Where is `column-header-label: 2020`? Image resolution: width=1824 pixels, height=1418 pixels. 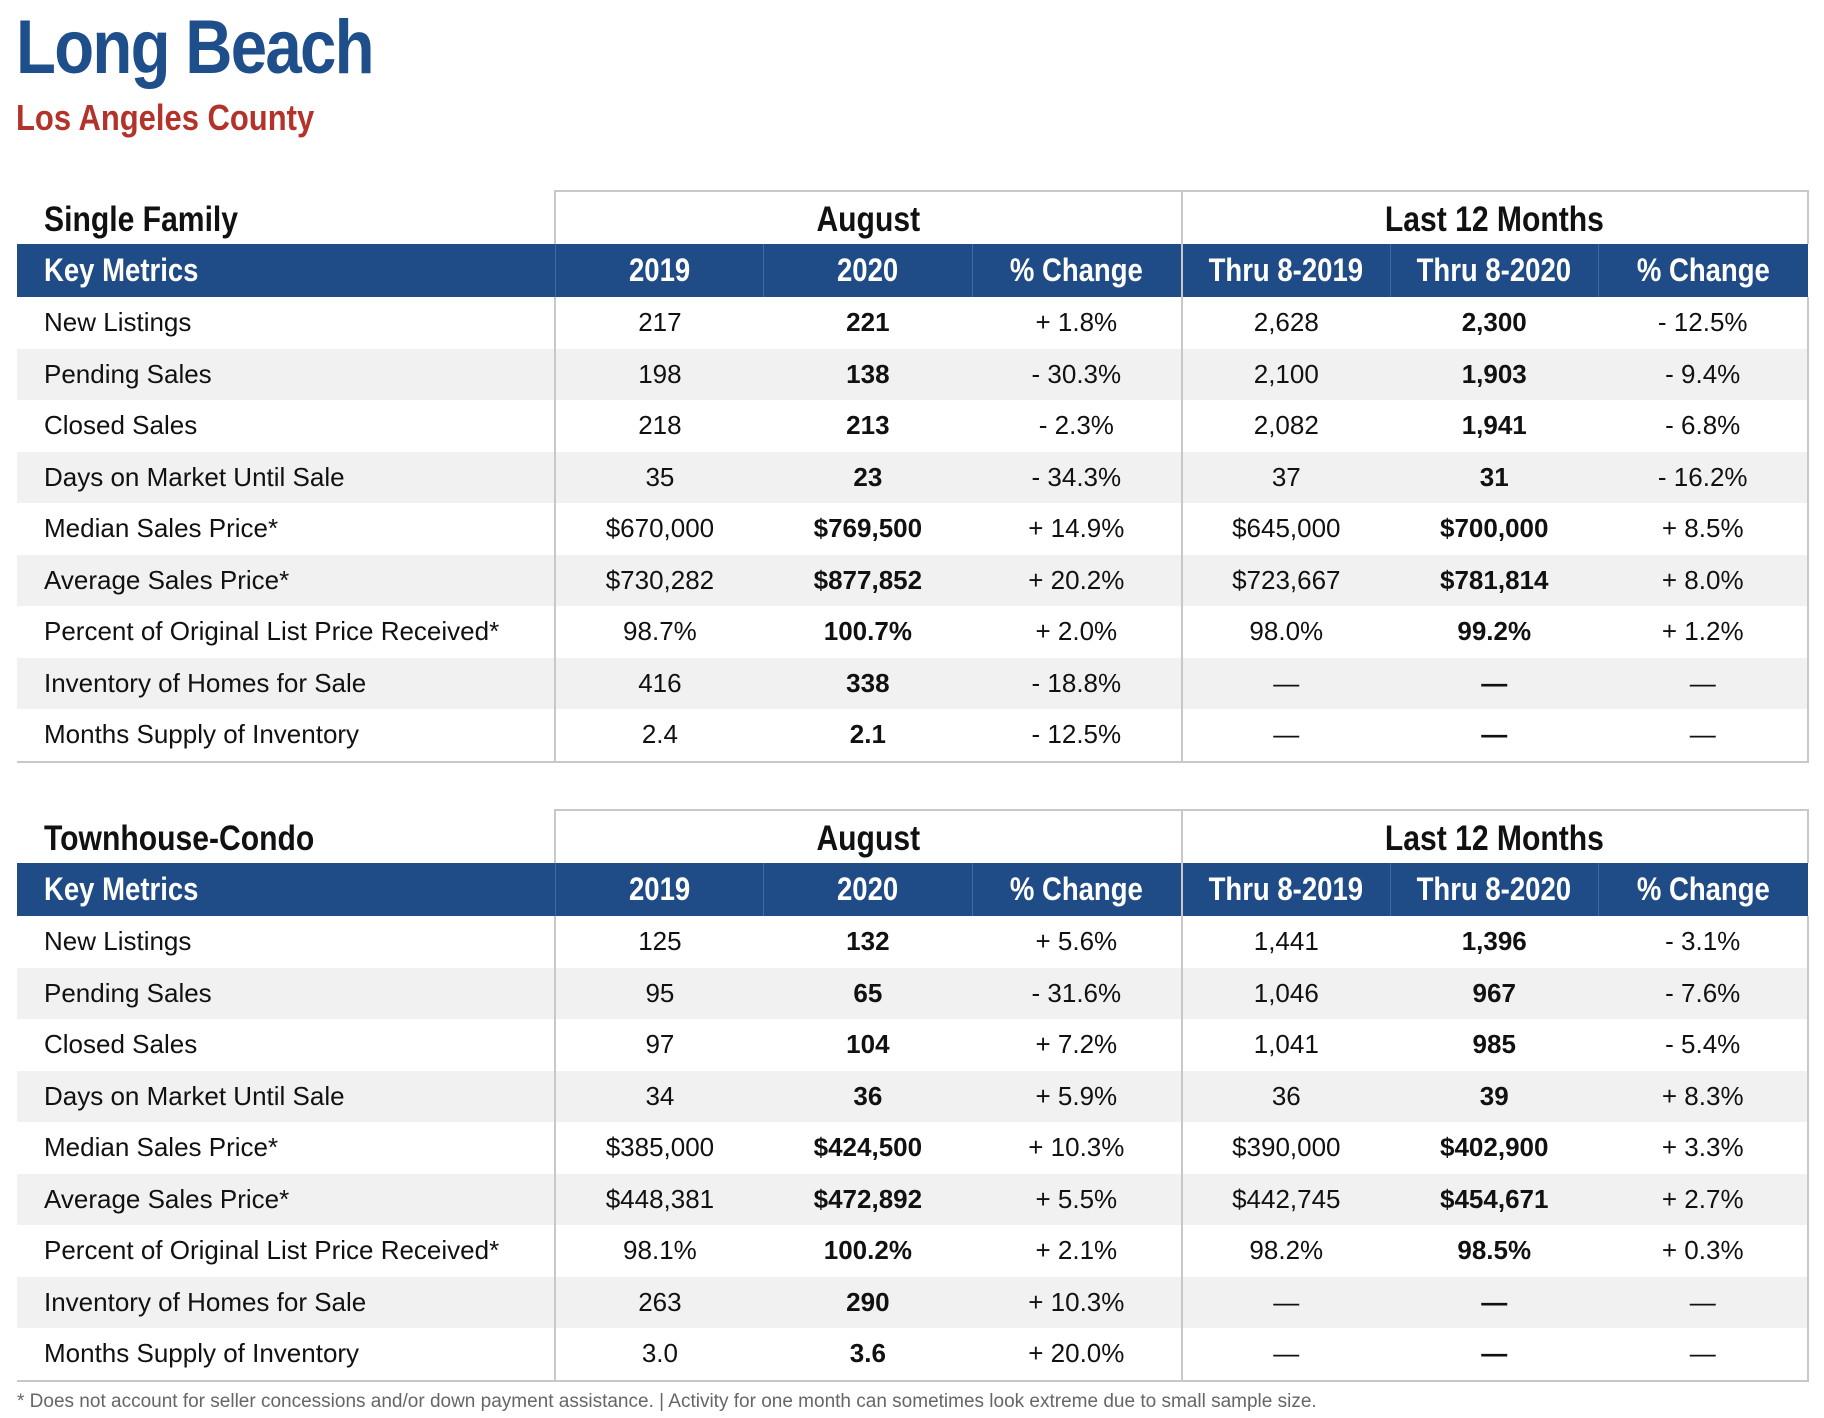 column-header-label: 2020 is located at coordinates (868, 889).